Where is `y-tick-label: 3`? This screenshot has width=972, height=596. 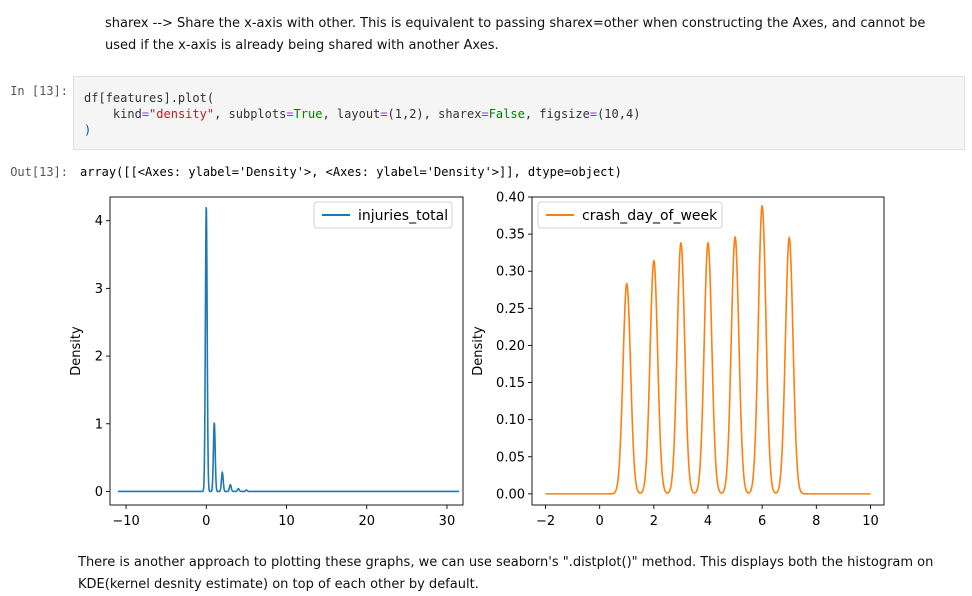 y-tick-label: 3 is located at coordinates (99, 289).